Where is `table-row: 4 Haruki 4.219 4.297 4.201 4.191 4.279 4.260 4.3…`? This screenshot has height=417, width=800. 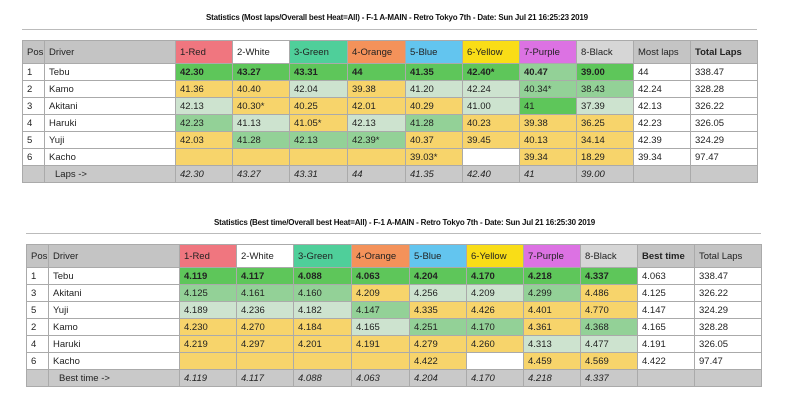
table-row: 4 Haruki 4.219 4.297 4.201 4.191 4.279 4.260 4.3… is located at coordinates (394, 344).